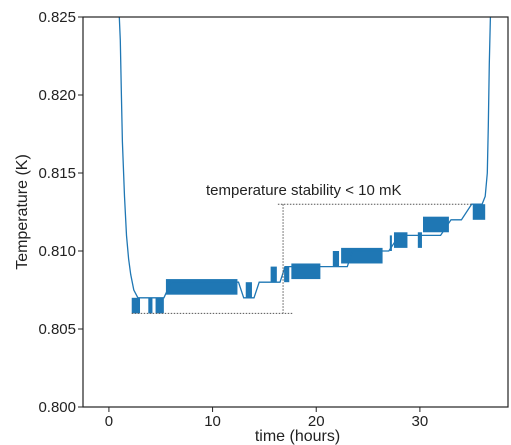 This screenshot has height=445, width=511. I want to click on x-tick-label: 20, so click(316, 421).